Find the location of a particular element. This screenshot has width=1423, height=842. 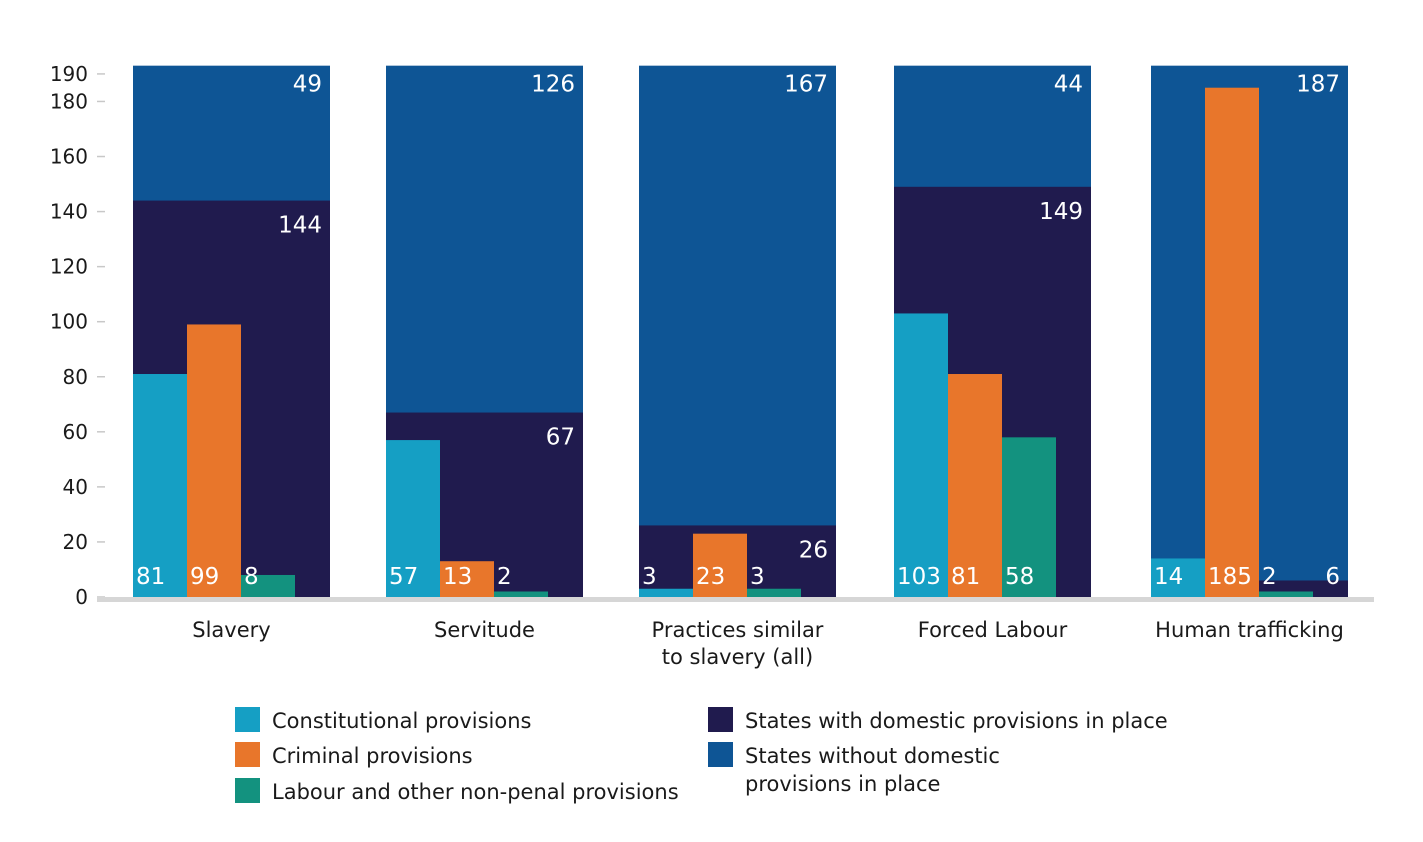

y-tick-label: 0 is located at coordinates (81, 597).